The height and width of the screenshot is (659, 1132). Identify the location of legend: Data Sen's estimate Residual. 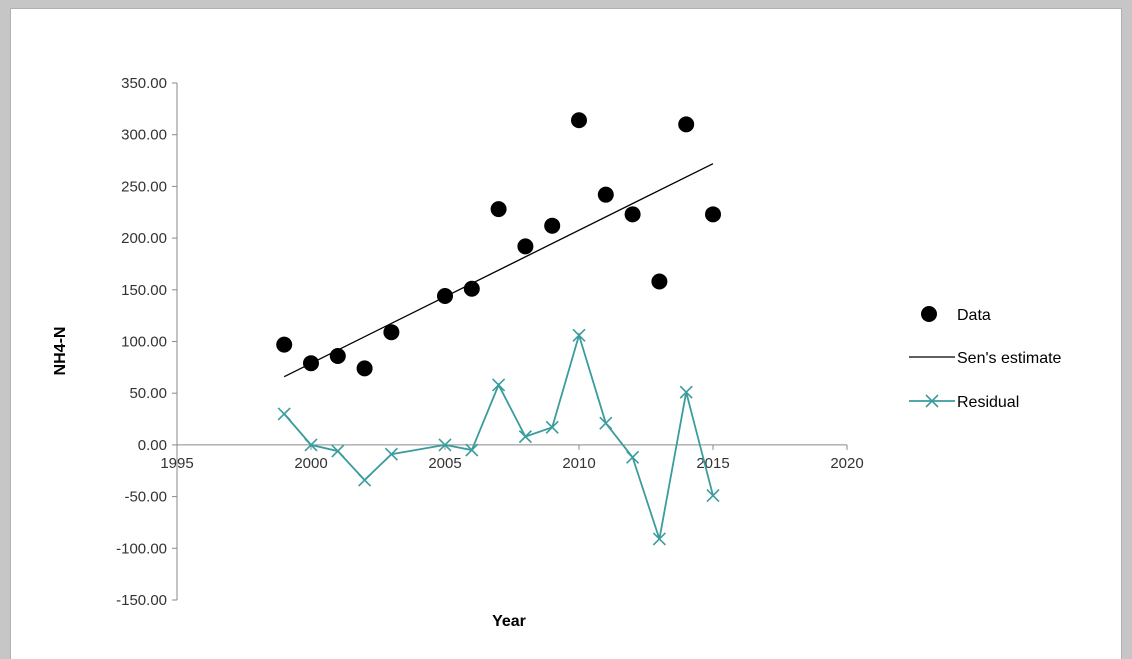
(985, 358).